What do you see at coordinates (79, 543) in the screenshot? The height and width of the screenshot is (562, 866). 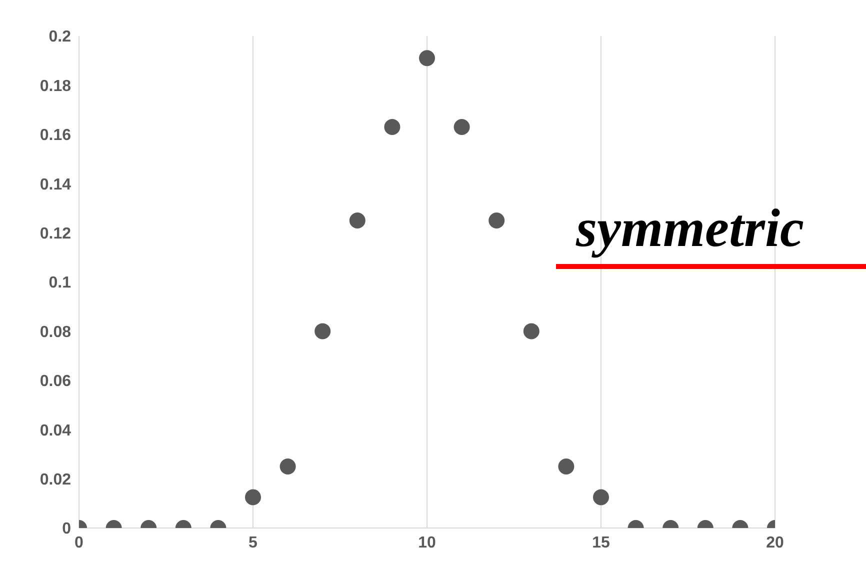 I see `x-tick-label: 0` at bounding box center [79, 543].